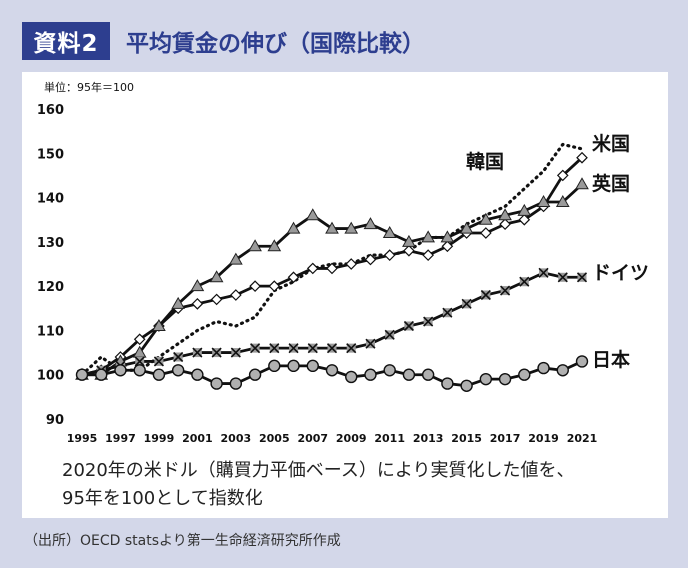  What do you see at coordinates (611, 143) in the screenshot?
I see `series-label-us: 米国` at bounding box center [611, 143].